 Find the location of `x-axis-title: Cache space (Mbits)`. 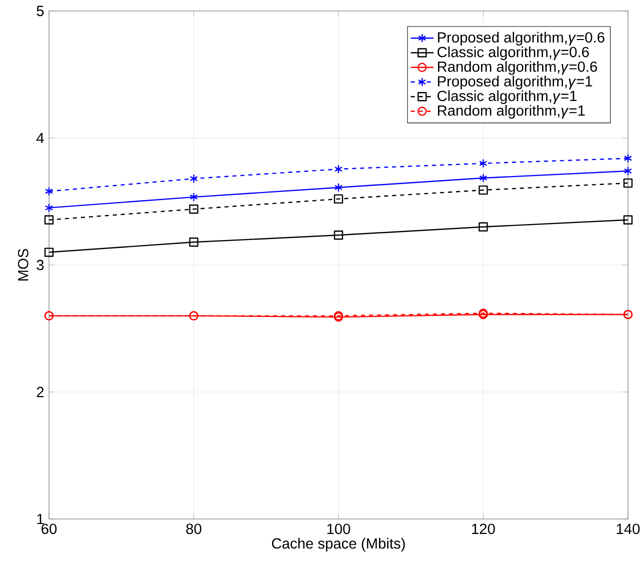

x-axis-title: Cache space (Mbits) is located at coordinates (338, 545).